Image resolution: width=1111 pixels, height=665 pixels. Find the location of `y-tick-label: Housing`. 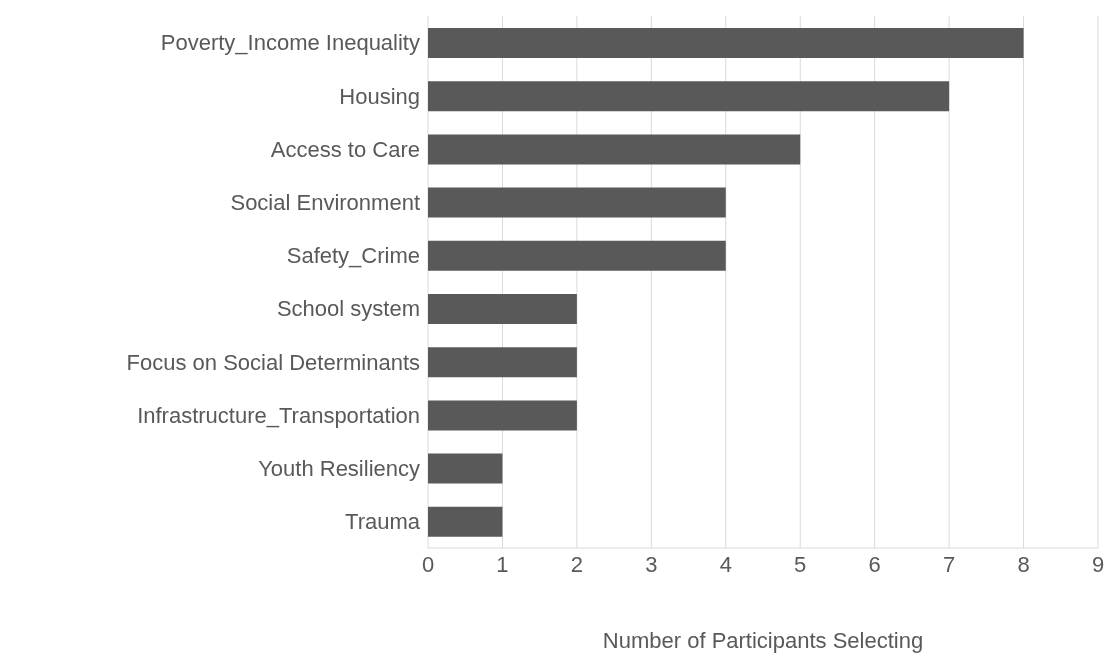

y-tick-label: Housing is located at coordinates (379, 96).